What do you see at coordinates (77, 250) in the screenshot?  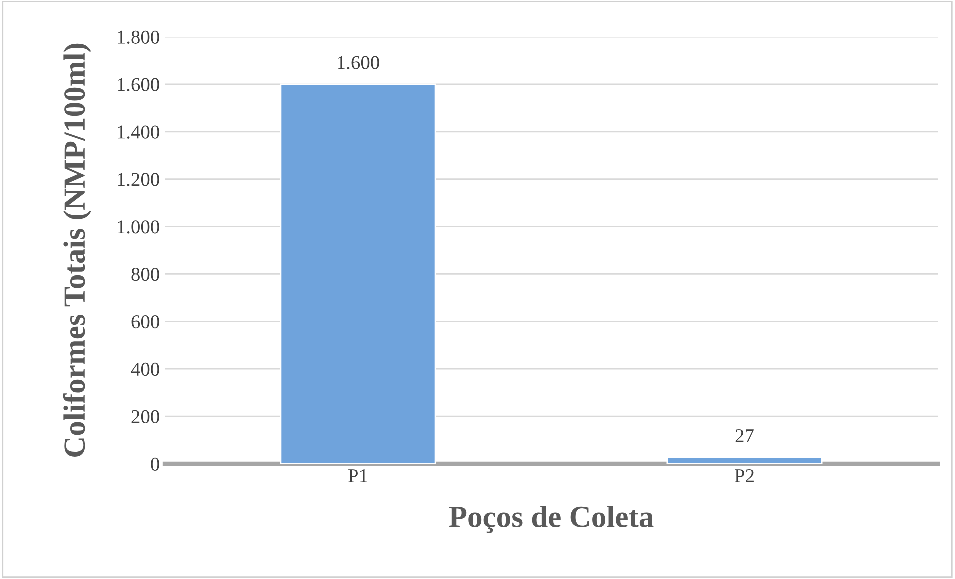 I see `y-axis-title: Coliformes Totais (NMP/100ml)` at bounding box center [77, 250].